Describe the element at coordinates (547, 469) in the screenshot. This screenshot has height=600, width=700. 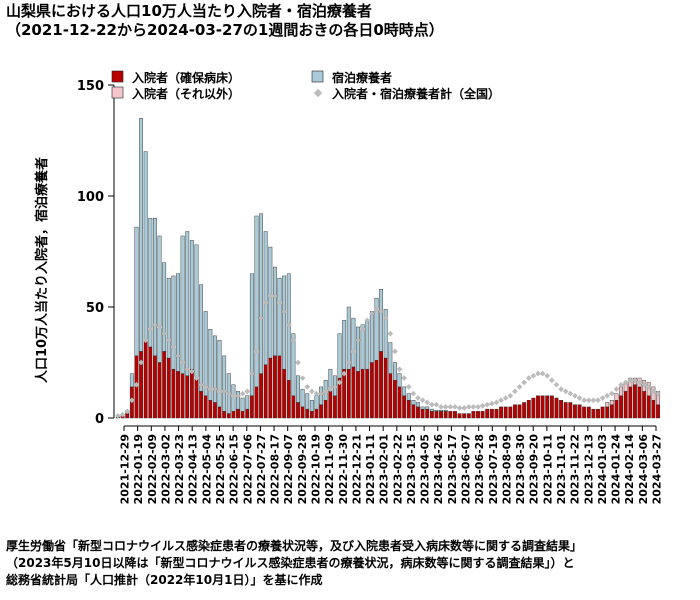
I see `x-tick-label: 2023-10-11` at that location.